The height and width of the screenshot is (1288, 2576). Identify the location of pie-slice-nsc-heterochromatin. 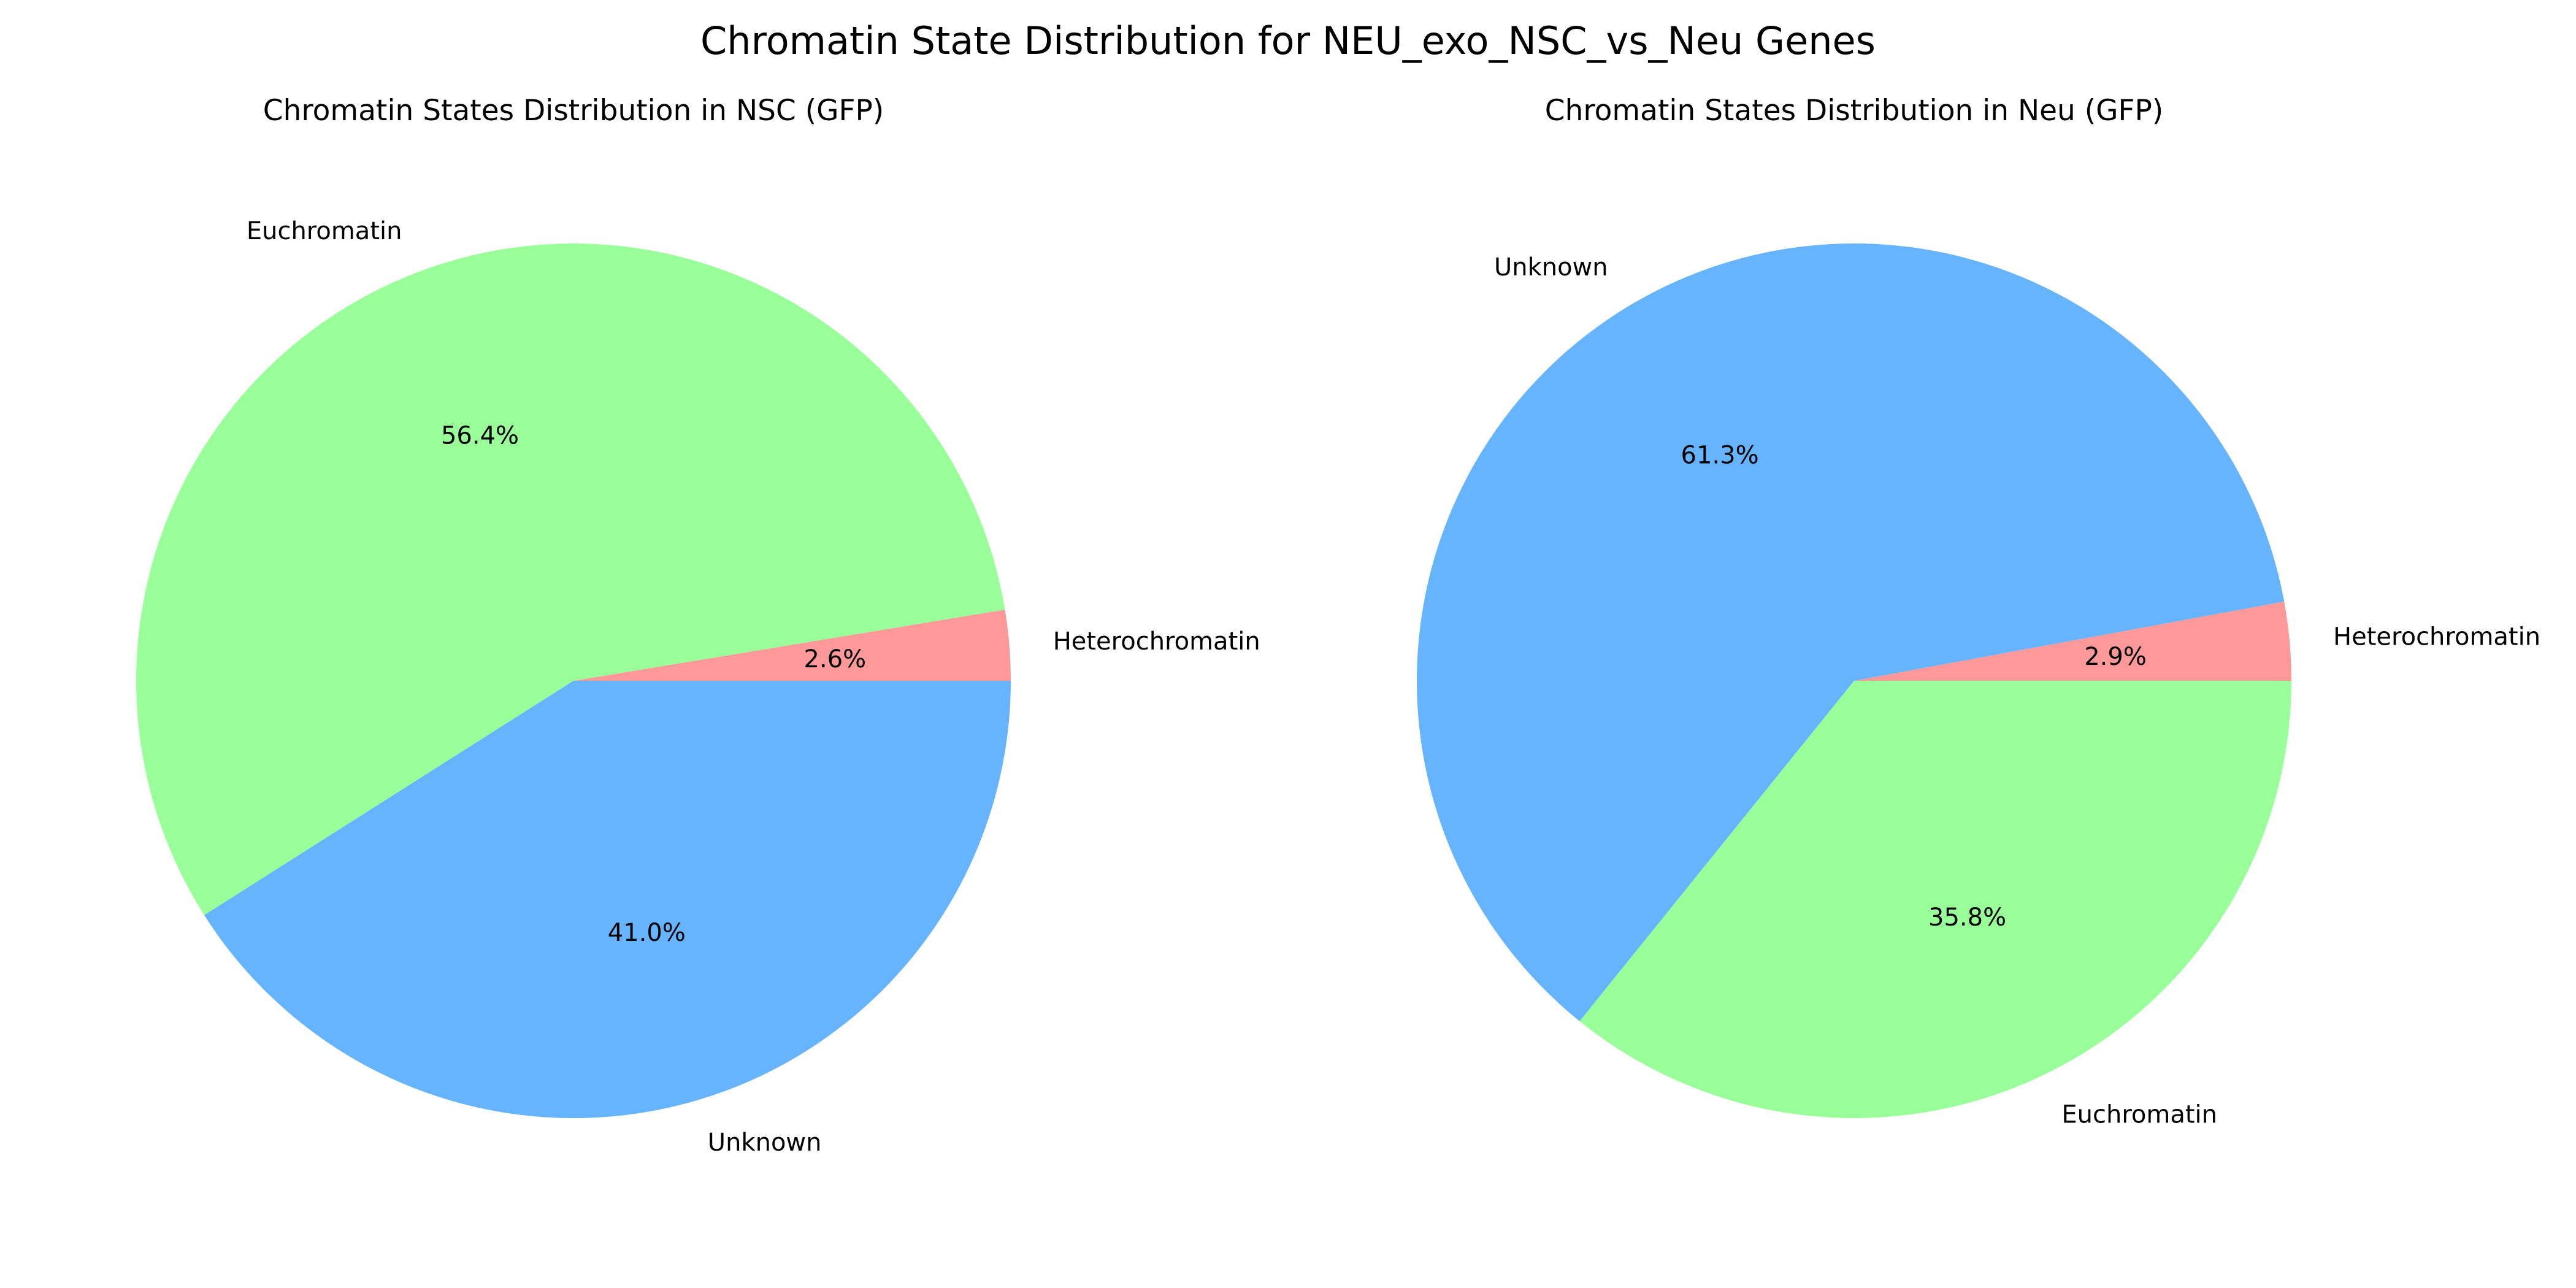
(792, 645).